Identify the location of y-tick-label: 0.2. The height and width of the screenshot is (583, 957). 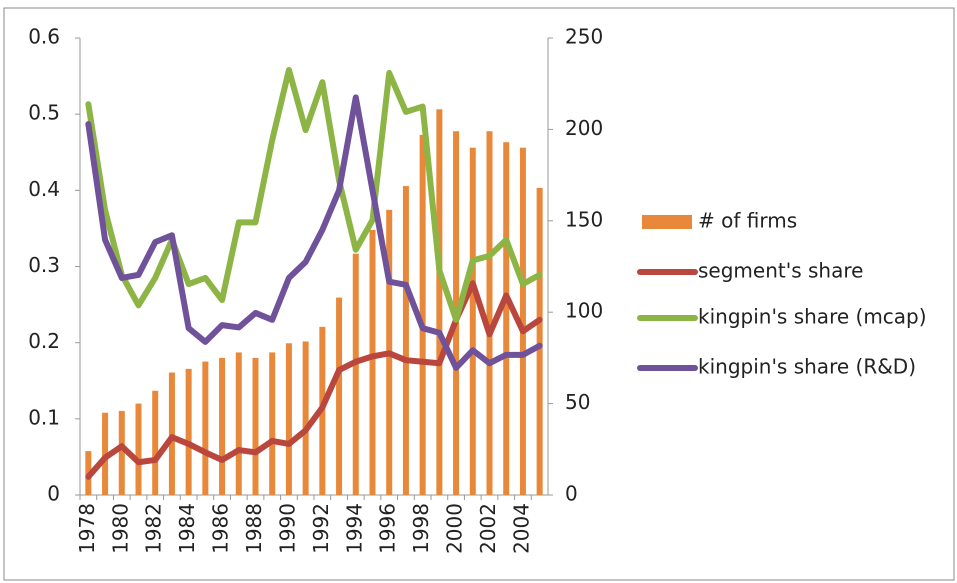
(44, 341).